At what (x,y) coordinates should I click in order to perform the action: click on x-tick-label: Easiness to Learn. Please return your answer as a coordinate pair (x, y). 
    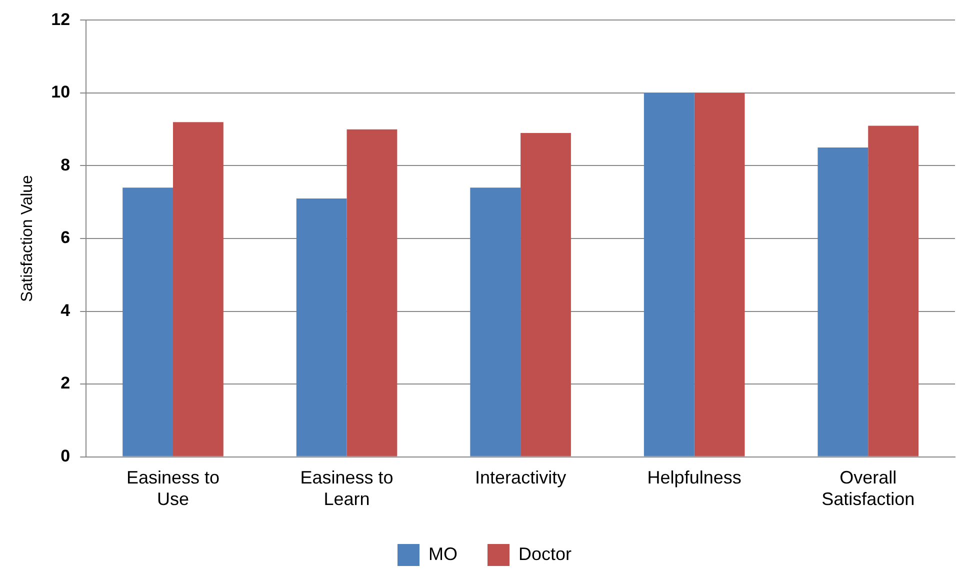
    Looking at the image, I should click on (347, 489).